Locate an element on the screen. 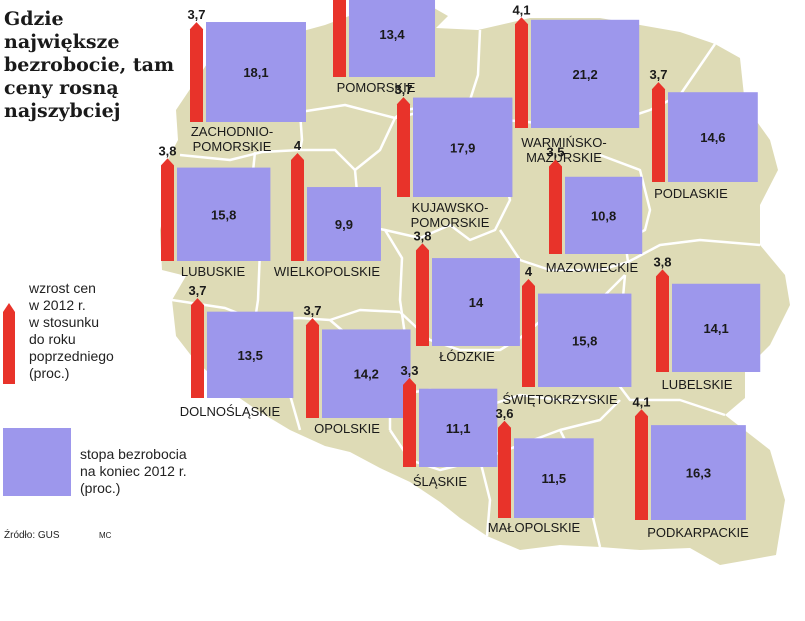 The height and width of the screenshot is (621, 805). legend-line: na koniec 2012 r. is located at coordinates (133, 471).